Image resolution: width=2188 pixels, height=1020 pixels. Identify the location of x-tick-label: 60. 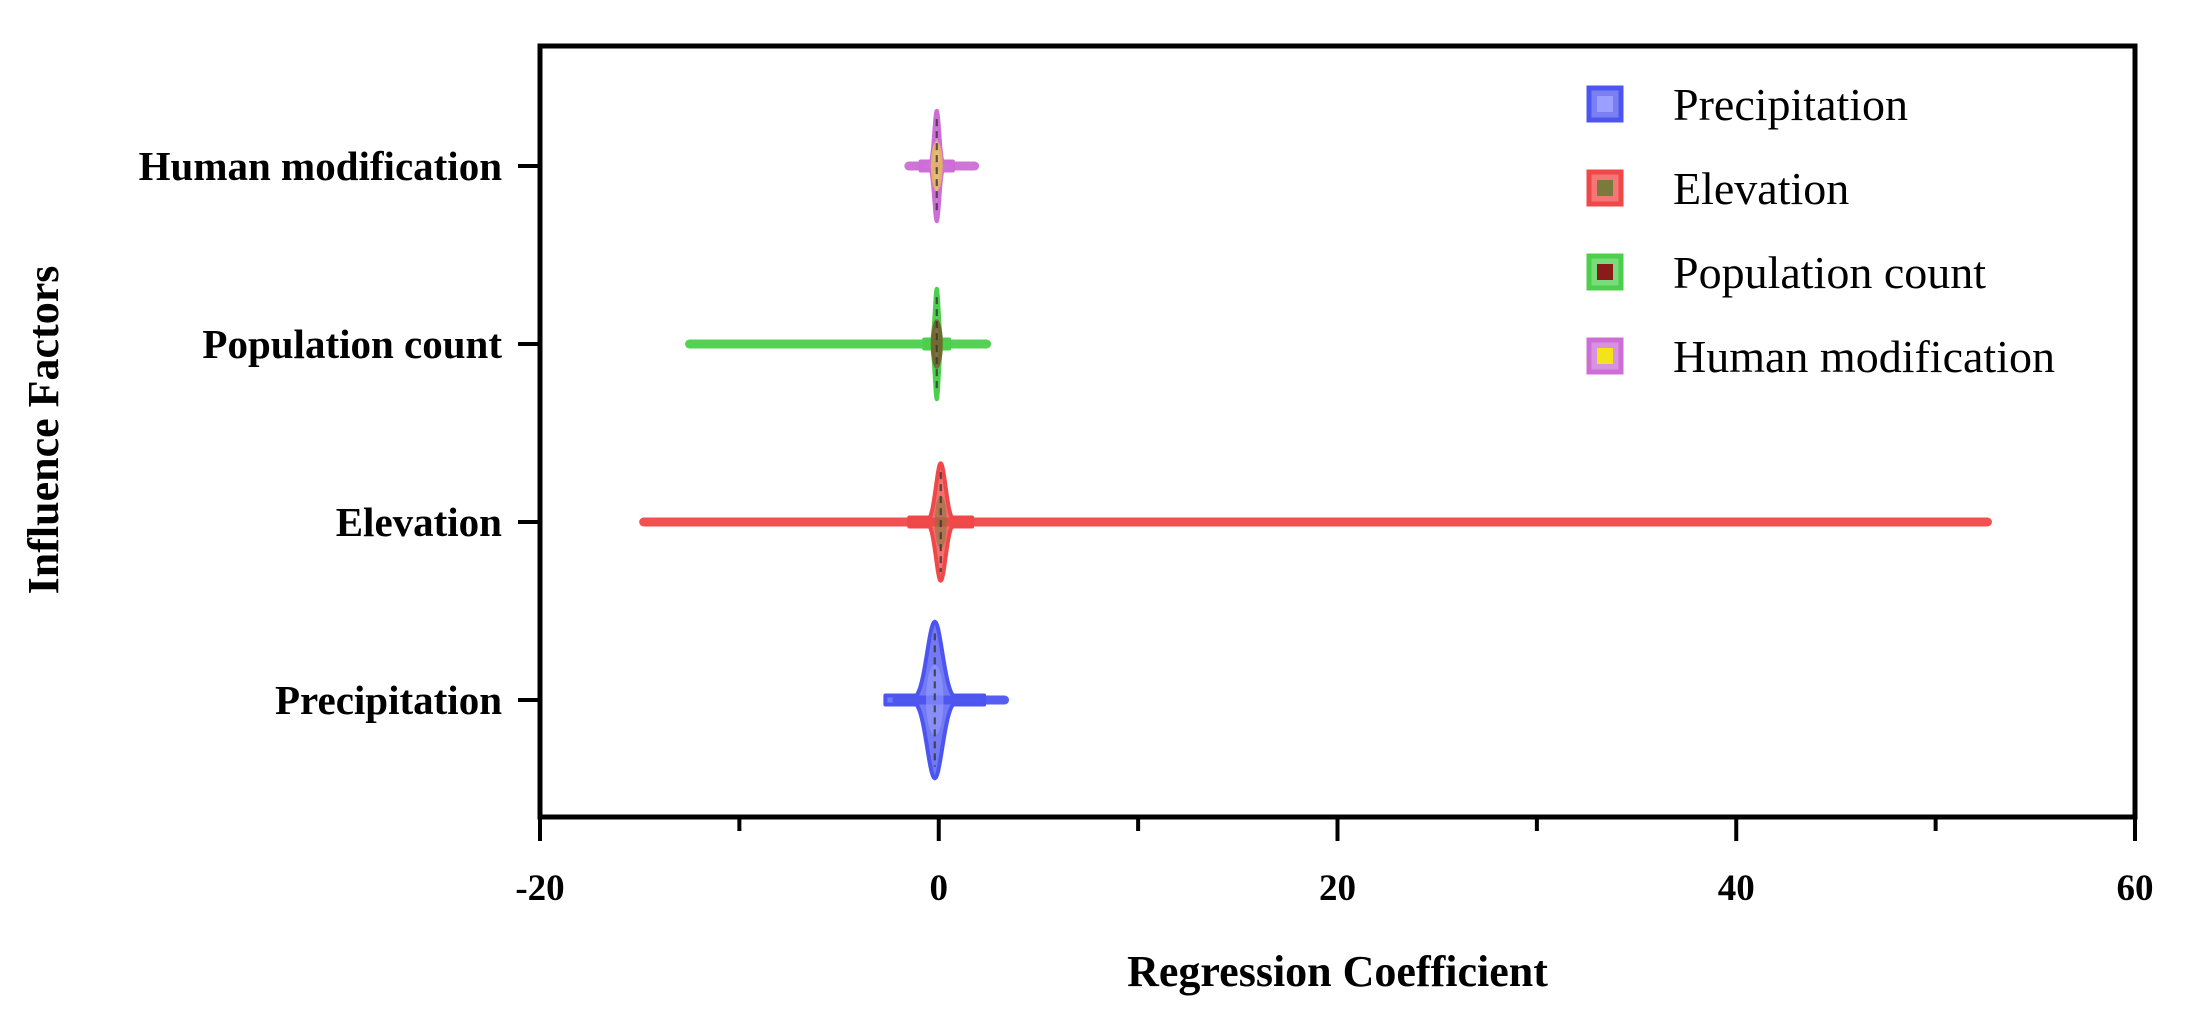
(2135, 888).